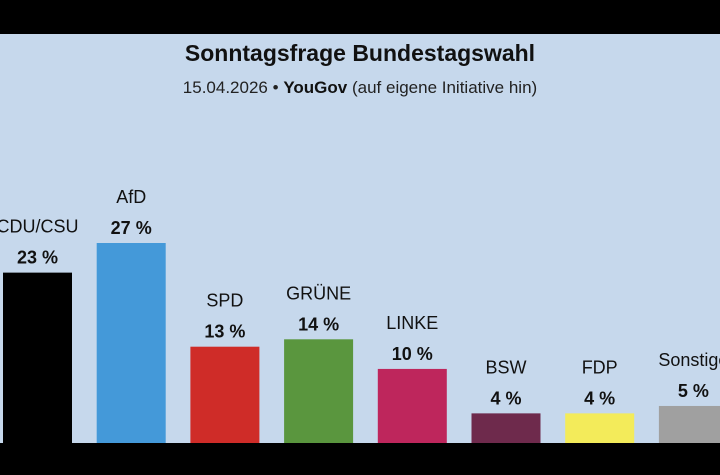 This screenshot has width=720, height=475. I want to click on value-label: 10 %, so click(412, 354).